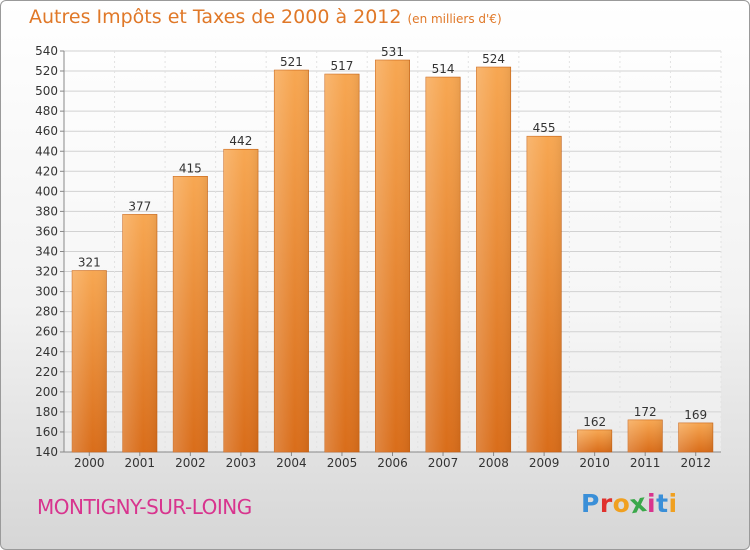 This screenshot has width=750, height=550. Describe the element at coordinates (46, 191) in the screenshot. I see `y-tick-label: 400` at that location.